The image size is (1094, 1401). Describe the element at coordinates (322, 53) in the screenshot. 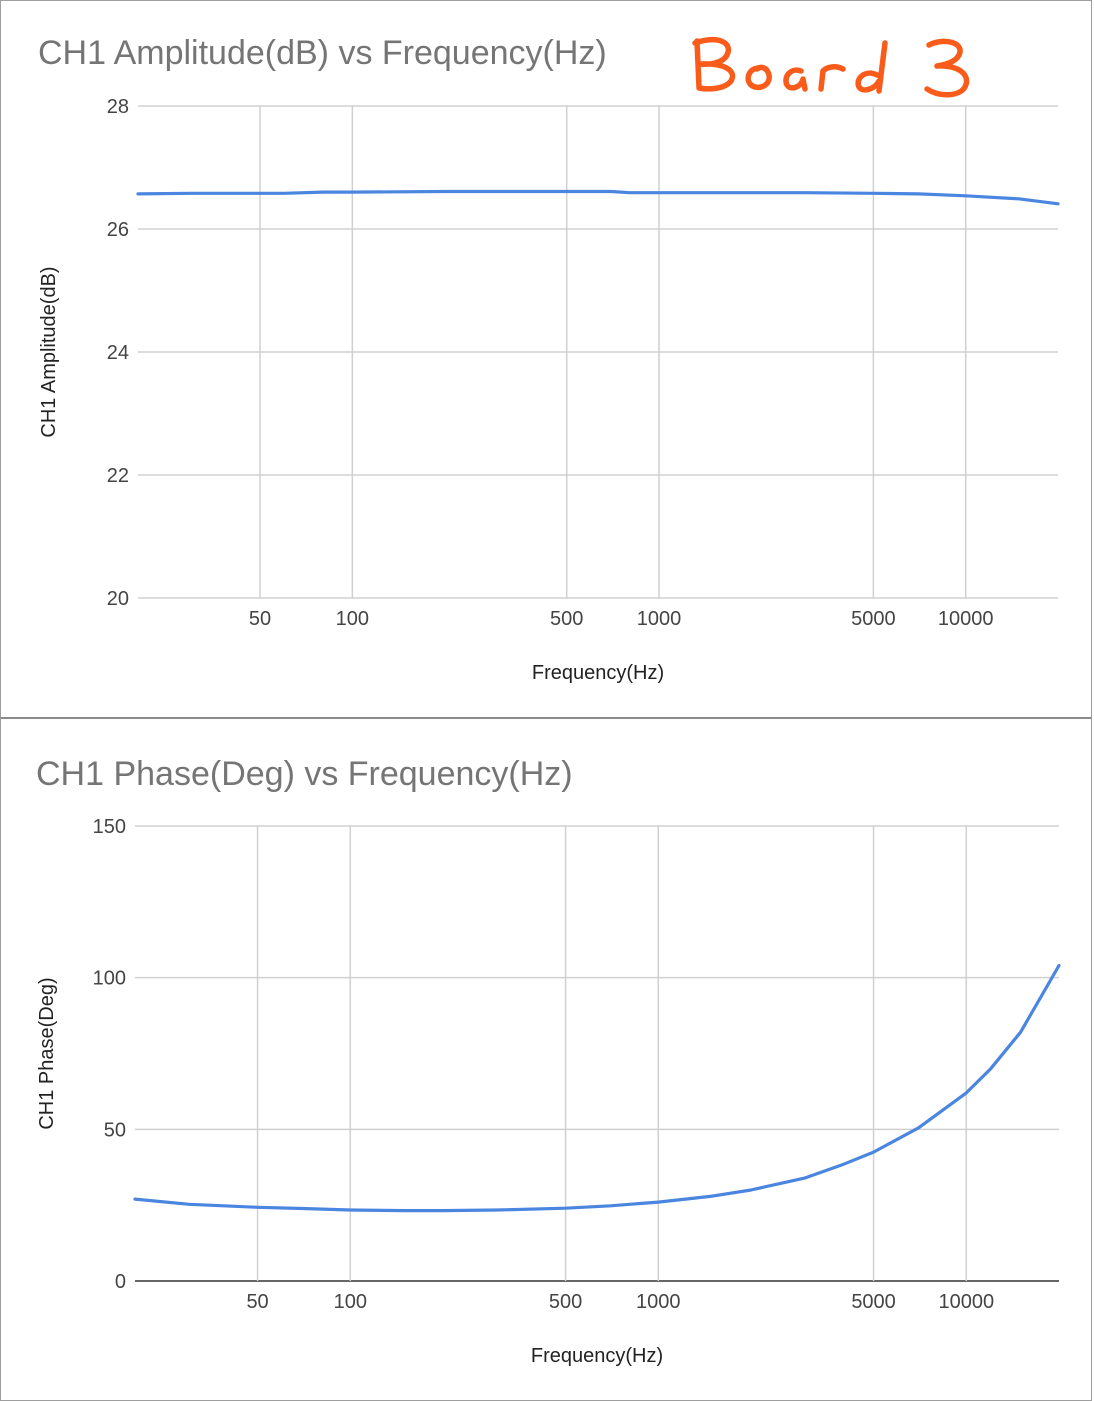

I see `chart-title: CH1 Amplitude(dB) vs Frequency(Hz)` at that location.